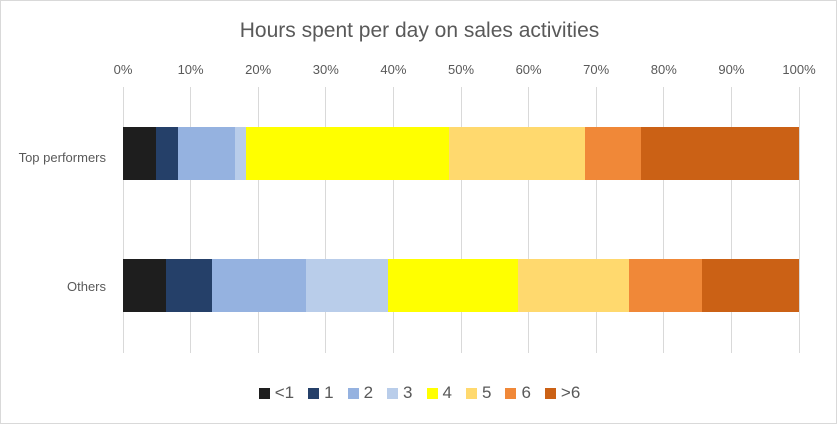 Image resolution: width=837 pixels, height=424 pixels. Describe the element at coordinates (190, 69) in the screenshot. I see `x-tick-label: 10%` at that location.